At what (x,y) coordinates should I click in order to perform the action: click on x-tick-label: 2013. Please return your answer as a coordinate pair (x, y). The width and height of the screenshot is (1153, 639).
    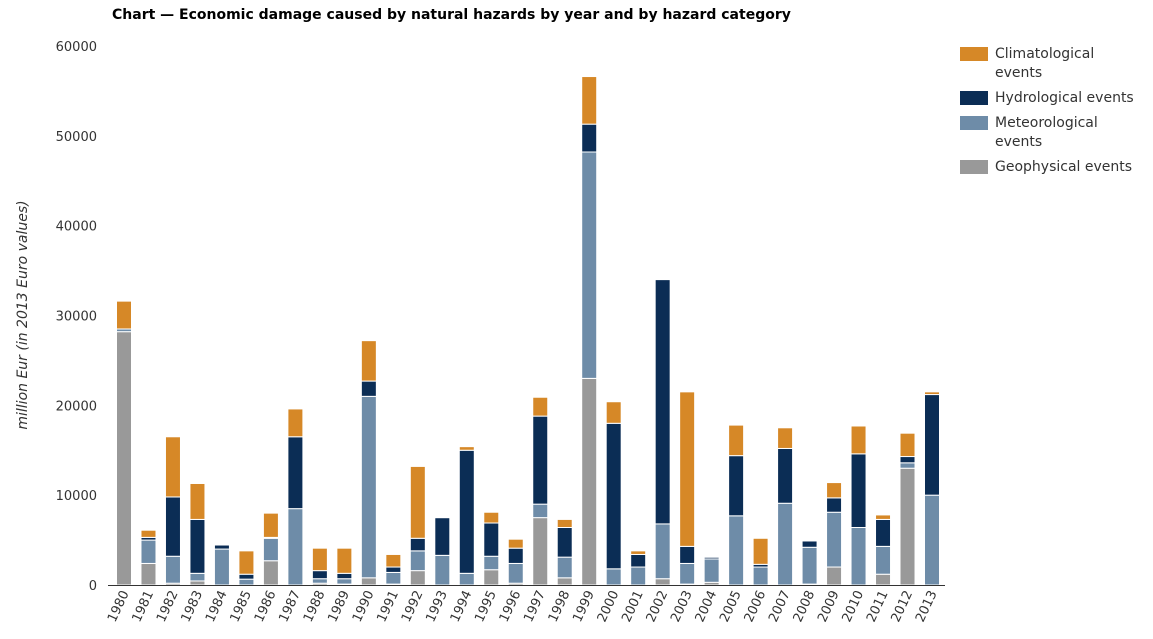
    Looking at the image, I should click on (927, 606).